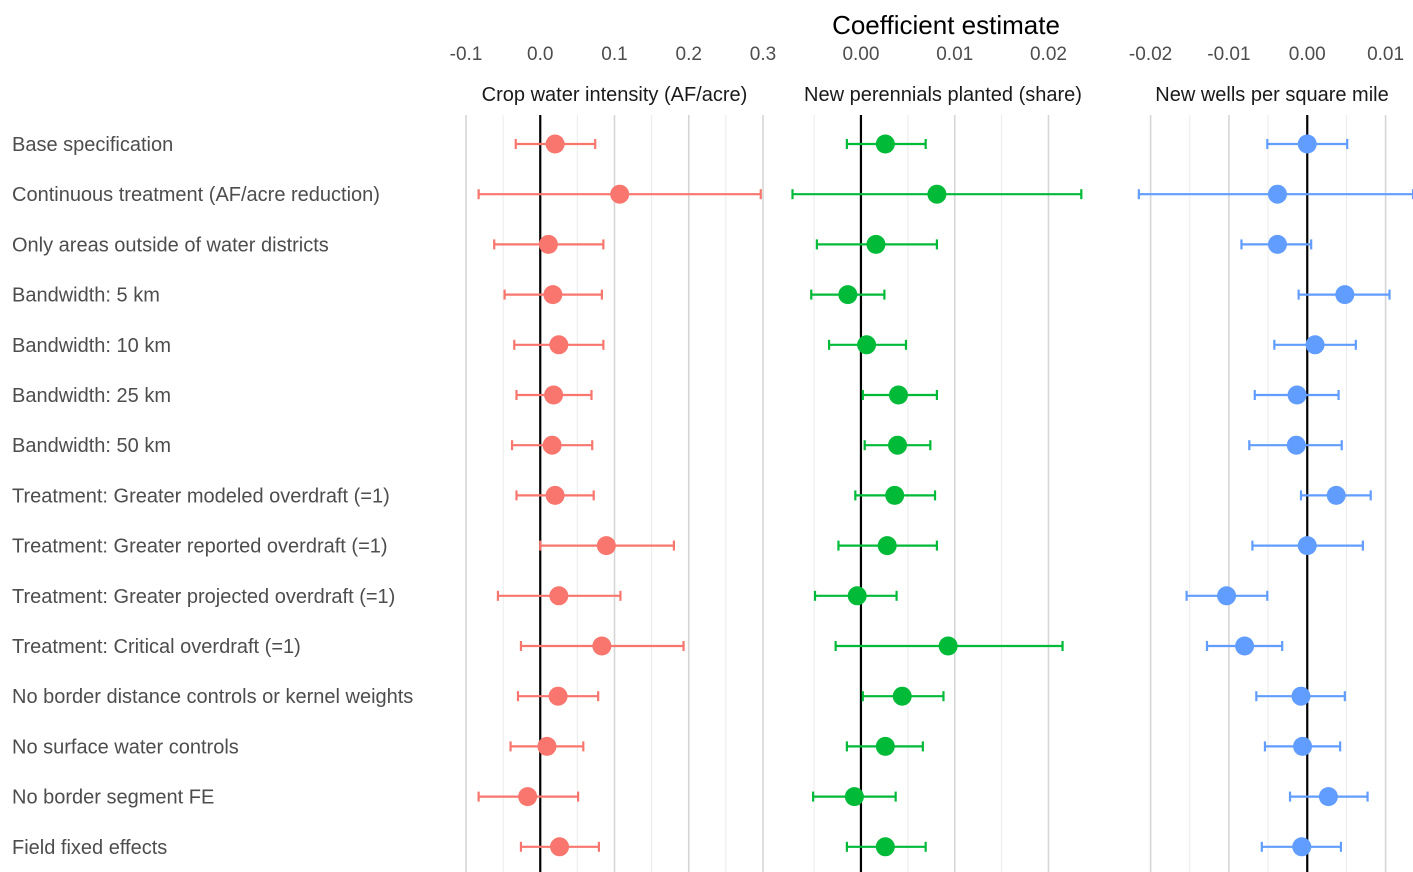 Image resolution: width=1413 pixels, height=872 pixels. I want to click on x-tick-label: 0.02, so click(1048, 54).